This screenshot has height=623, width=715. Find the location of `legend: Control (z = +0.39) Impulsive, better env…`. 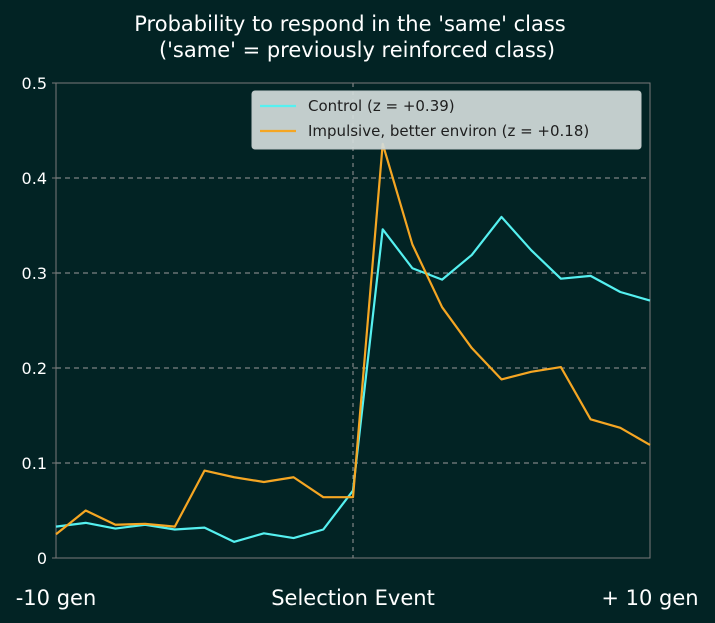

legend: Control (z = +0.39) Impulsive, better env… is located at coordinates (446, 120).